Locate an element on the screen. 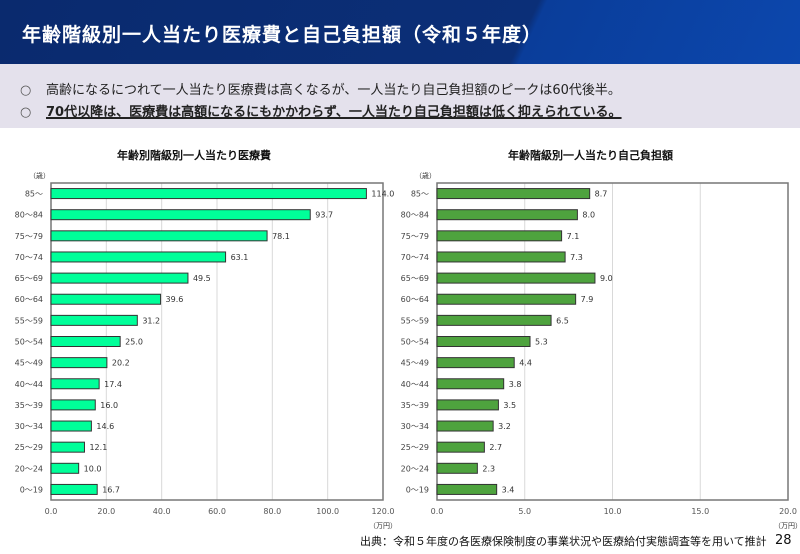  category-label: 0～19 is located at coordinates (417, 489).